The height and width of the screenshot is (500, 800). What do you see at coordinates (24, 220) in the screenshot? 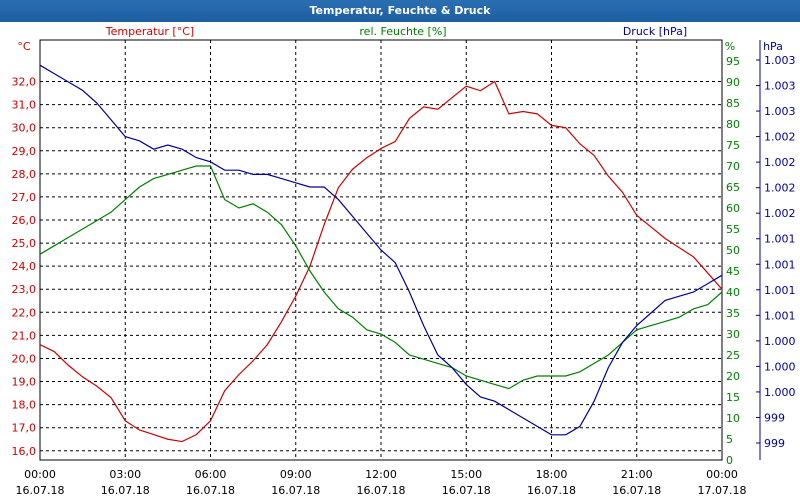
I see `temperature-tick-label: 26,0` at bounding box center [24, 220].